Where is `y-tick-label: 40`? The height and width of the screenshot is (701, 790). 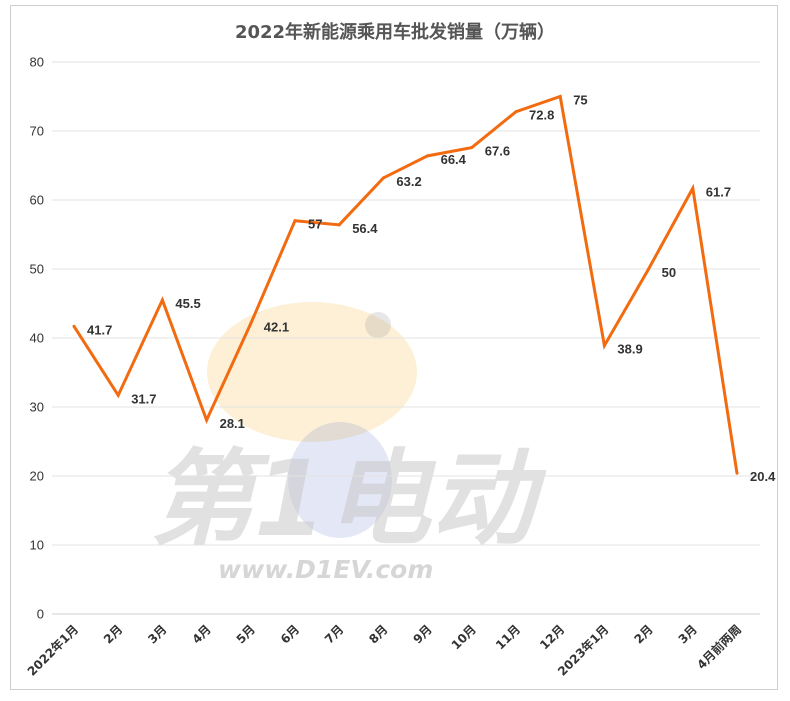 y-tick-label: 40 is located at coordinates (37, 338).